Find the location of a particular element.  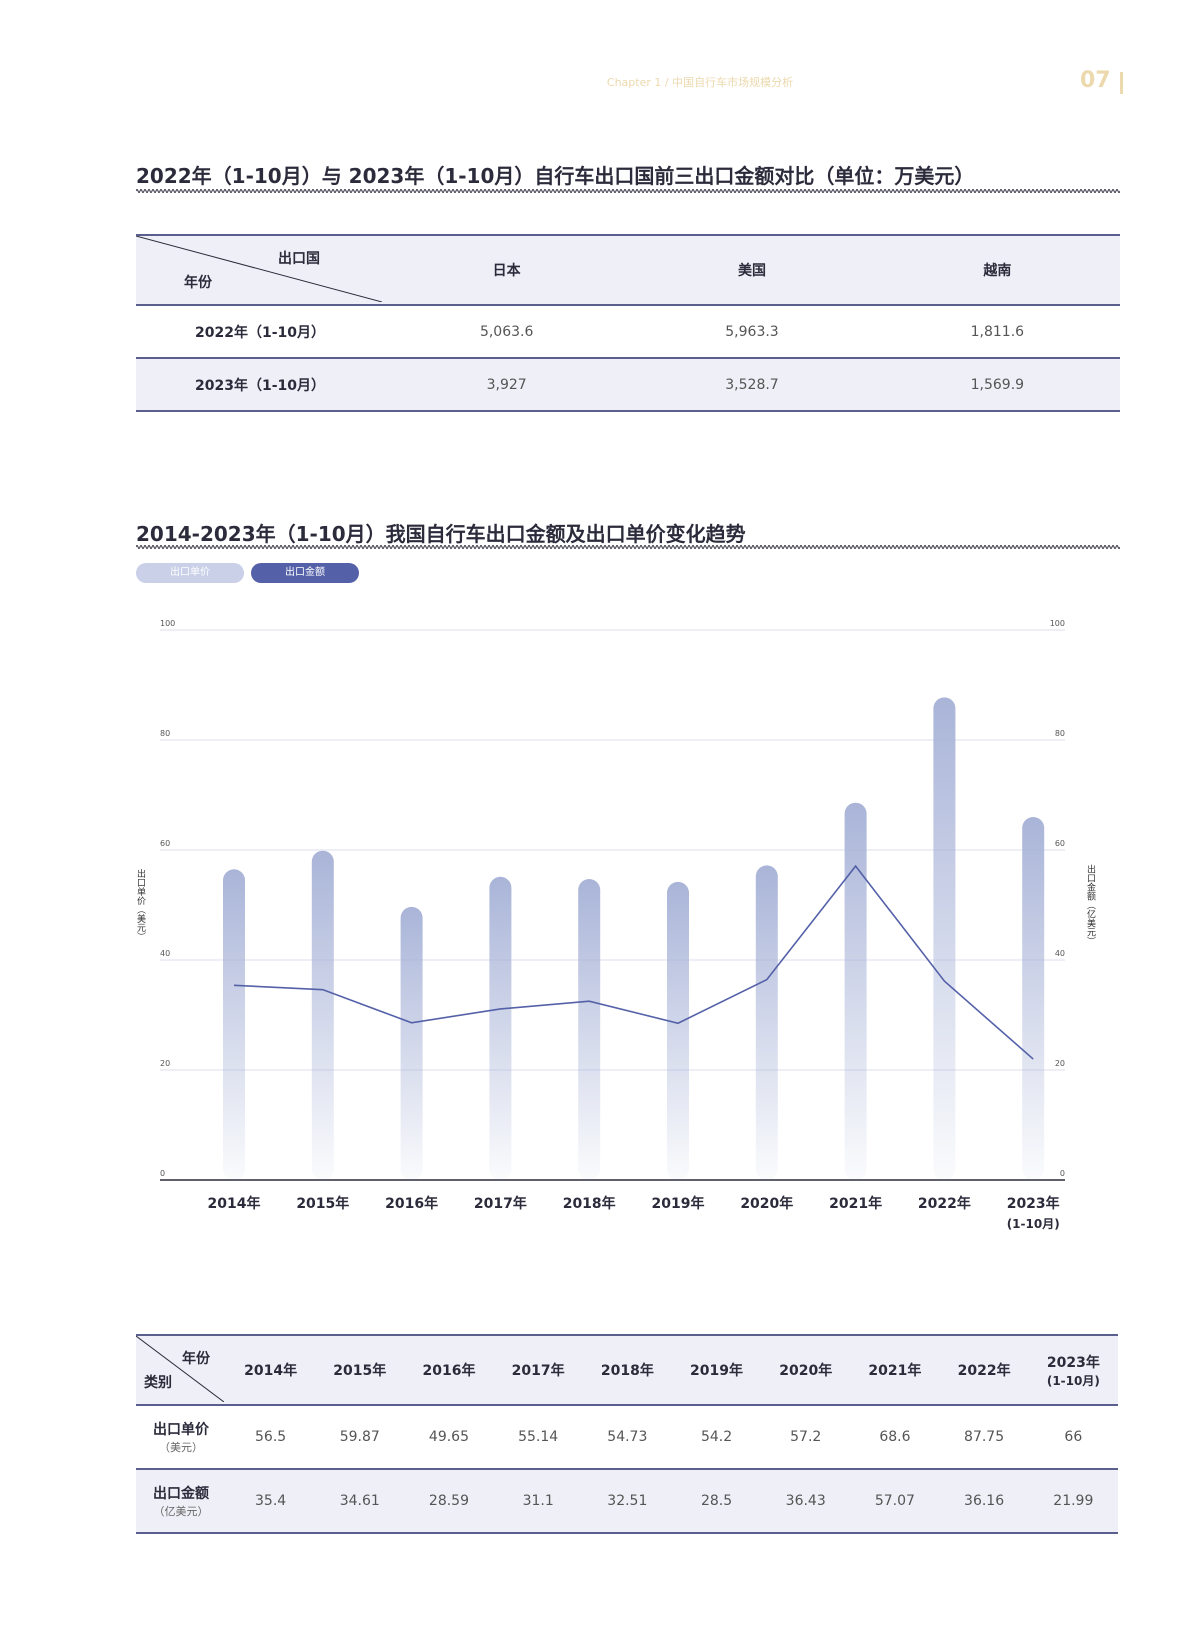

x-tick-label: 2020年 is located at coordinates (766, 1203).